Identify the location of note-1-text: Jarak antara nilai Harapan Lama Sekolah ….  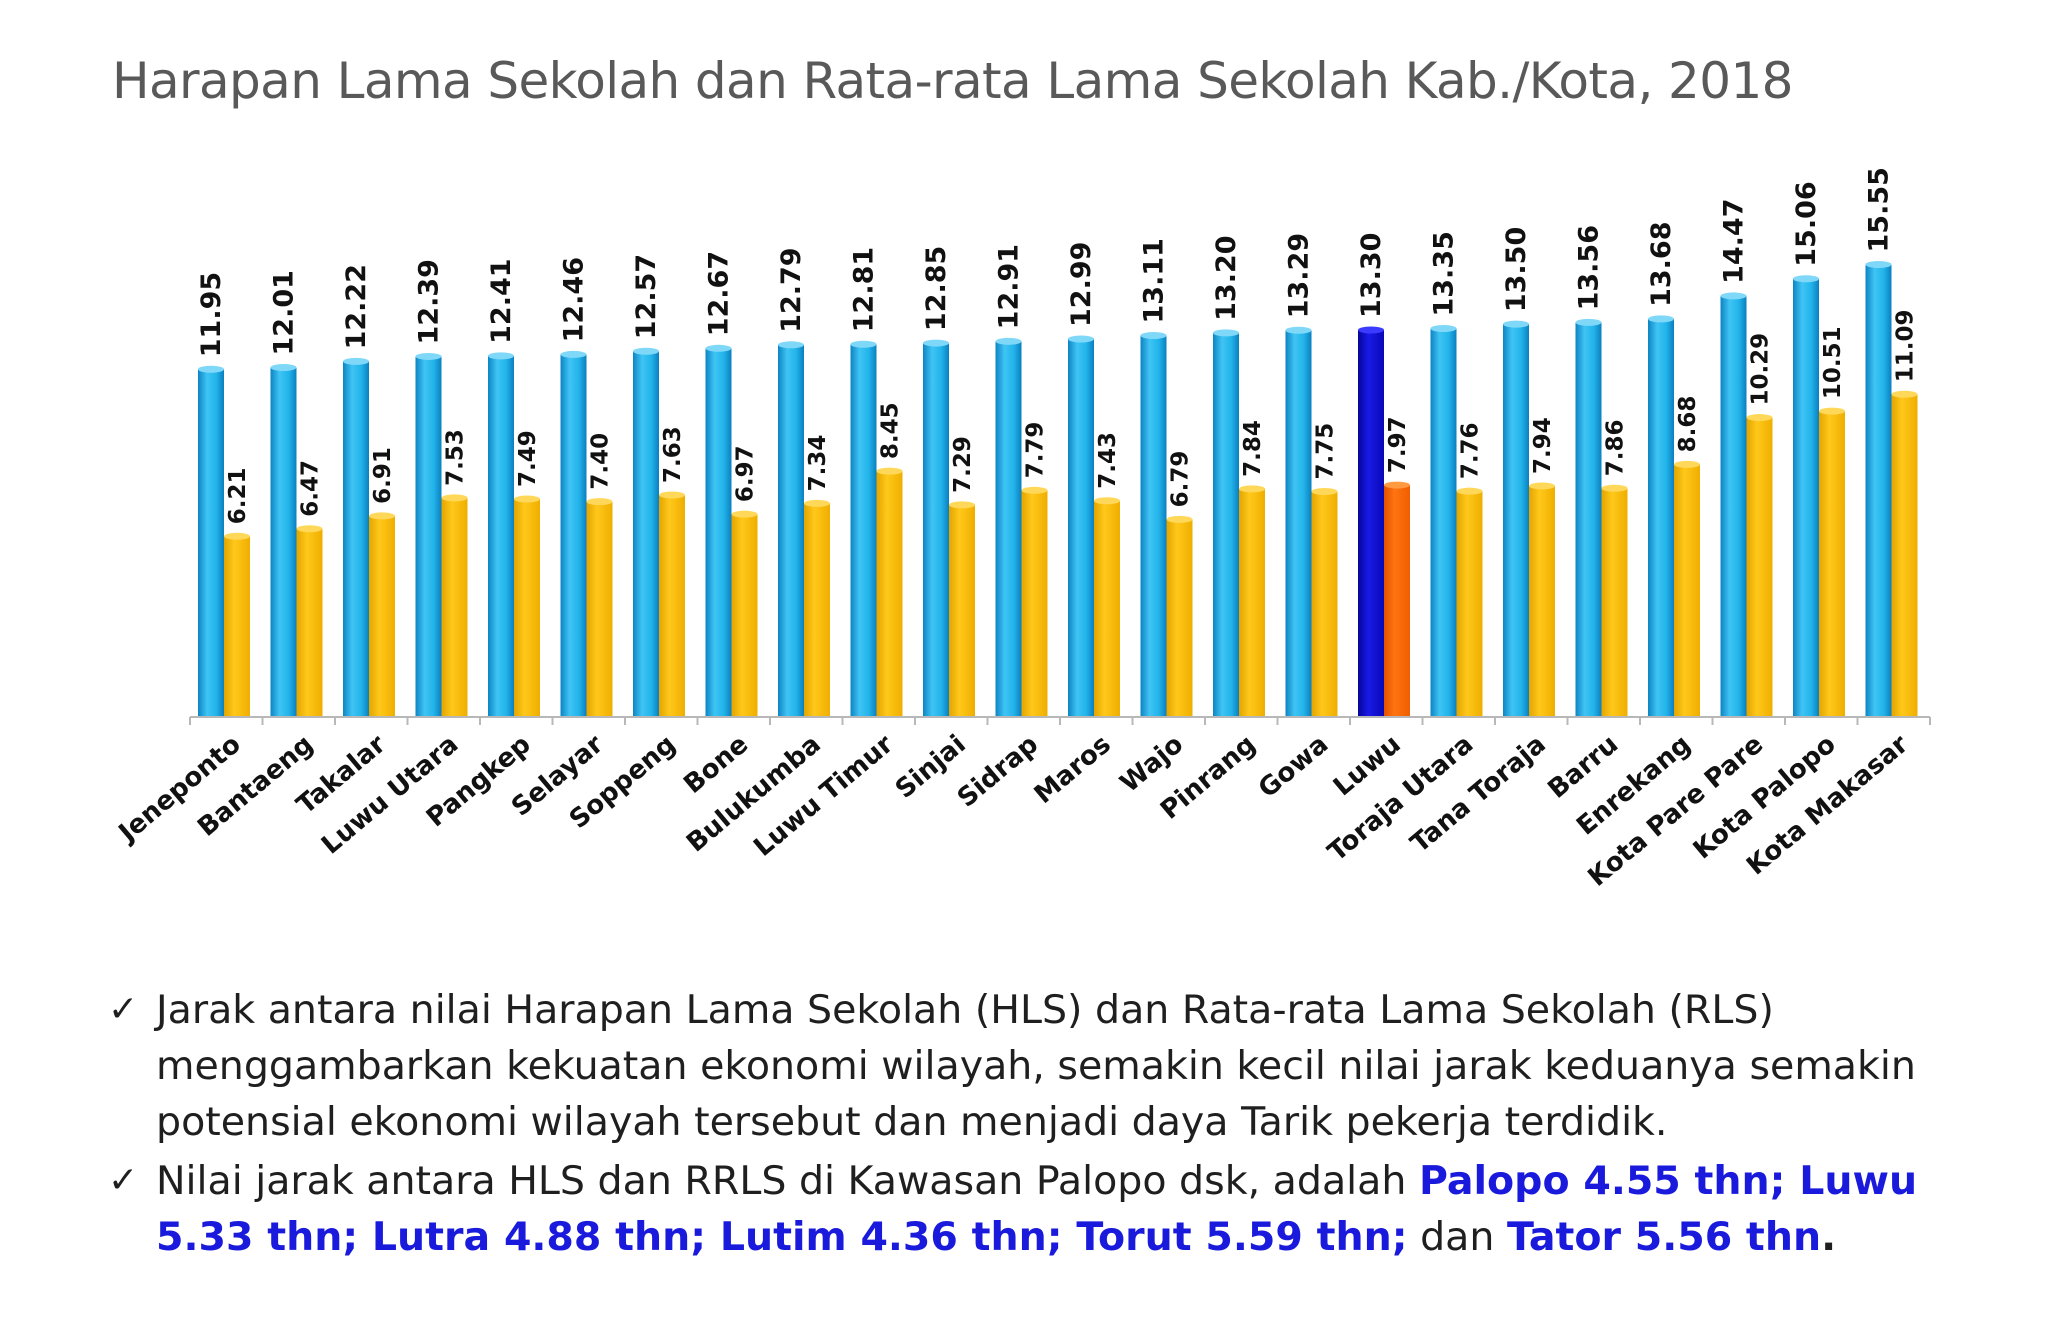
(1036, 1066).